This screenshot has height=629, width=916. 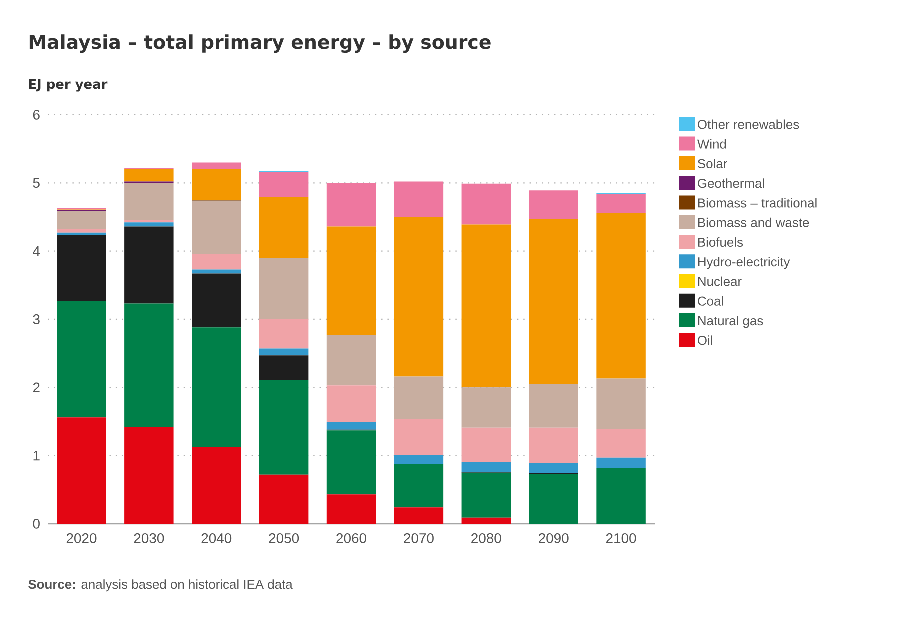 I want to click on x-tick-label: 2100, so click(x=621, y=538).